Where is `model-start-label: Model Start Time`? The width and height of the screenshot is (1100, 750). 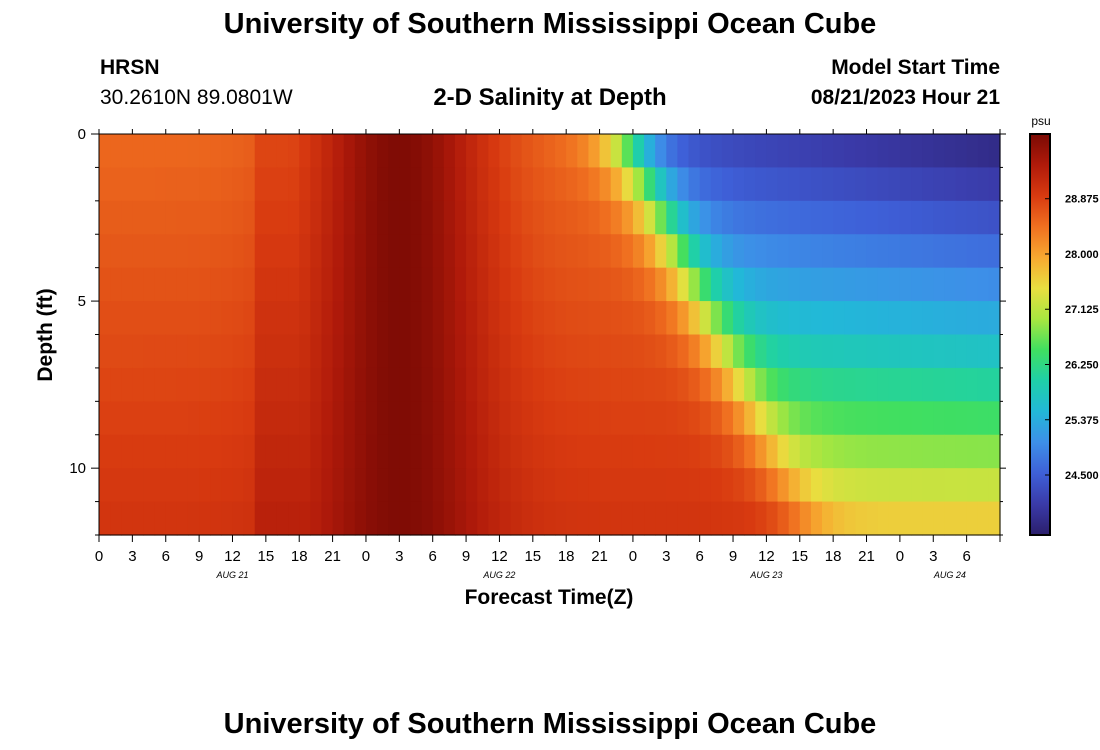 model-start-label: Model Start Time is located at coordinates (915, 67).